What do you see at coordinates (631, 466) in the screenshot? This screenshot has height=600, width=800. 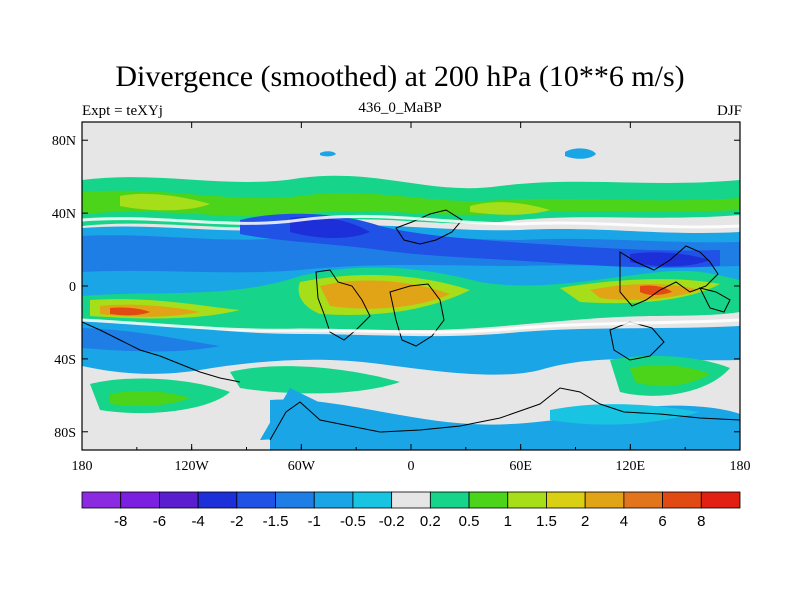 I see `x-tick-label: 120E` at bounding box center [631, 466].